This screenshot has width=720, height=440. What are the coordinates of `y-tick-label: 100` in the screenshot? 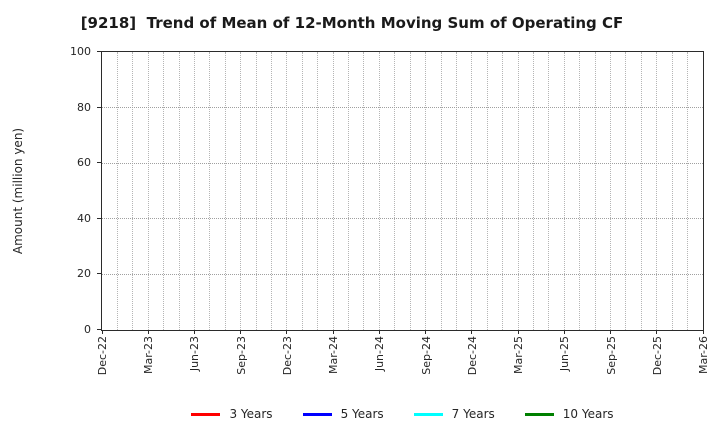 It's located at (80, 51).